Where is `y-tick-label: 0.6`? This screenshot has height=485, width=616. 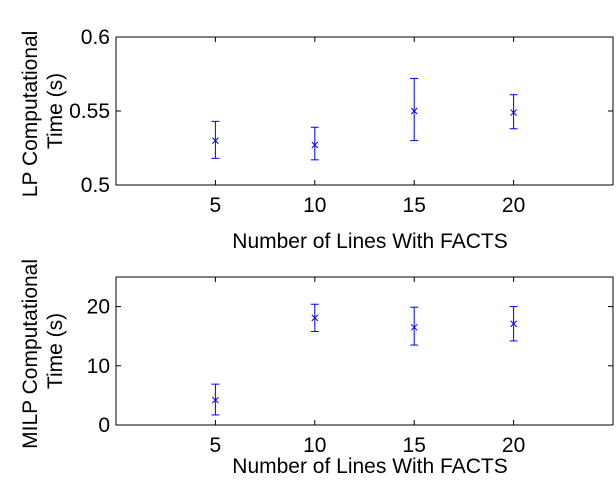 y-tick-label: 0.6 is located at coordinates (95, 37).